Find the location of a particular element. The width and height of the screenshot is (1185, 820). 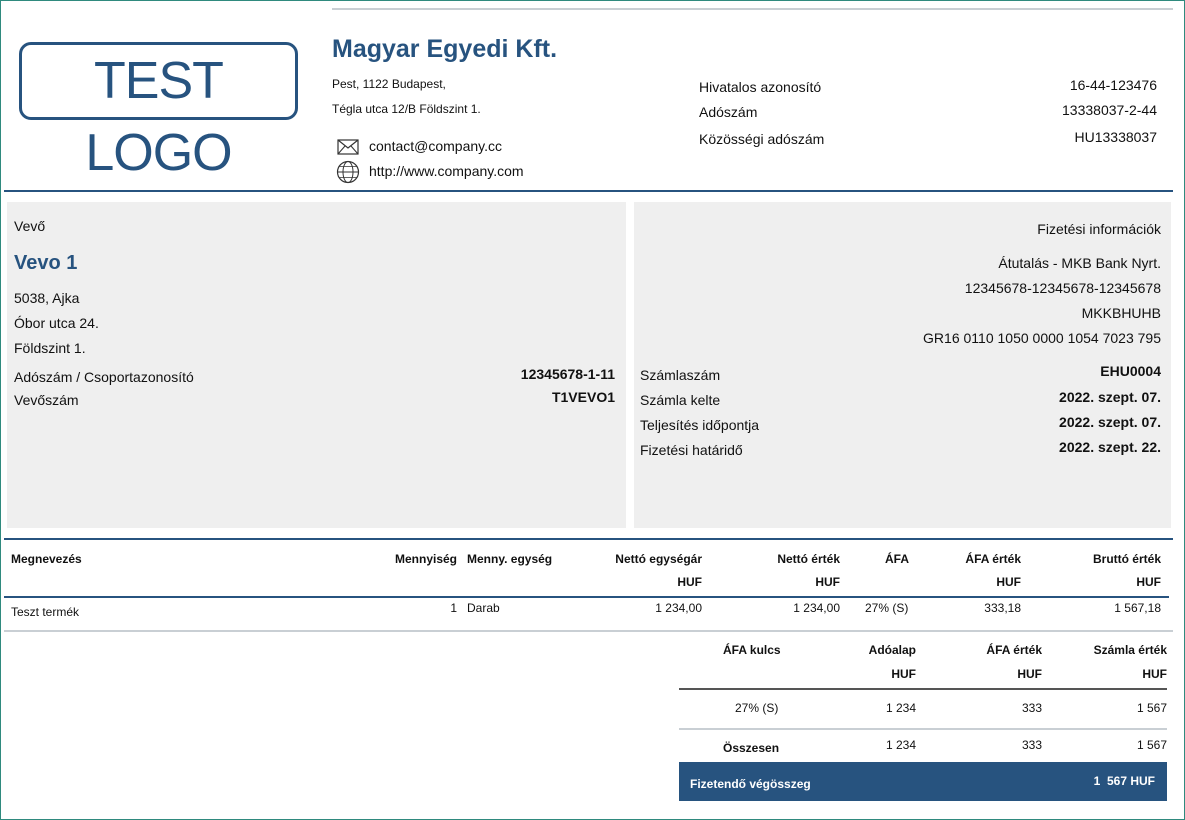

item-unit-price: 1 234,00 is located at coordinates (678, 608).